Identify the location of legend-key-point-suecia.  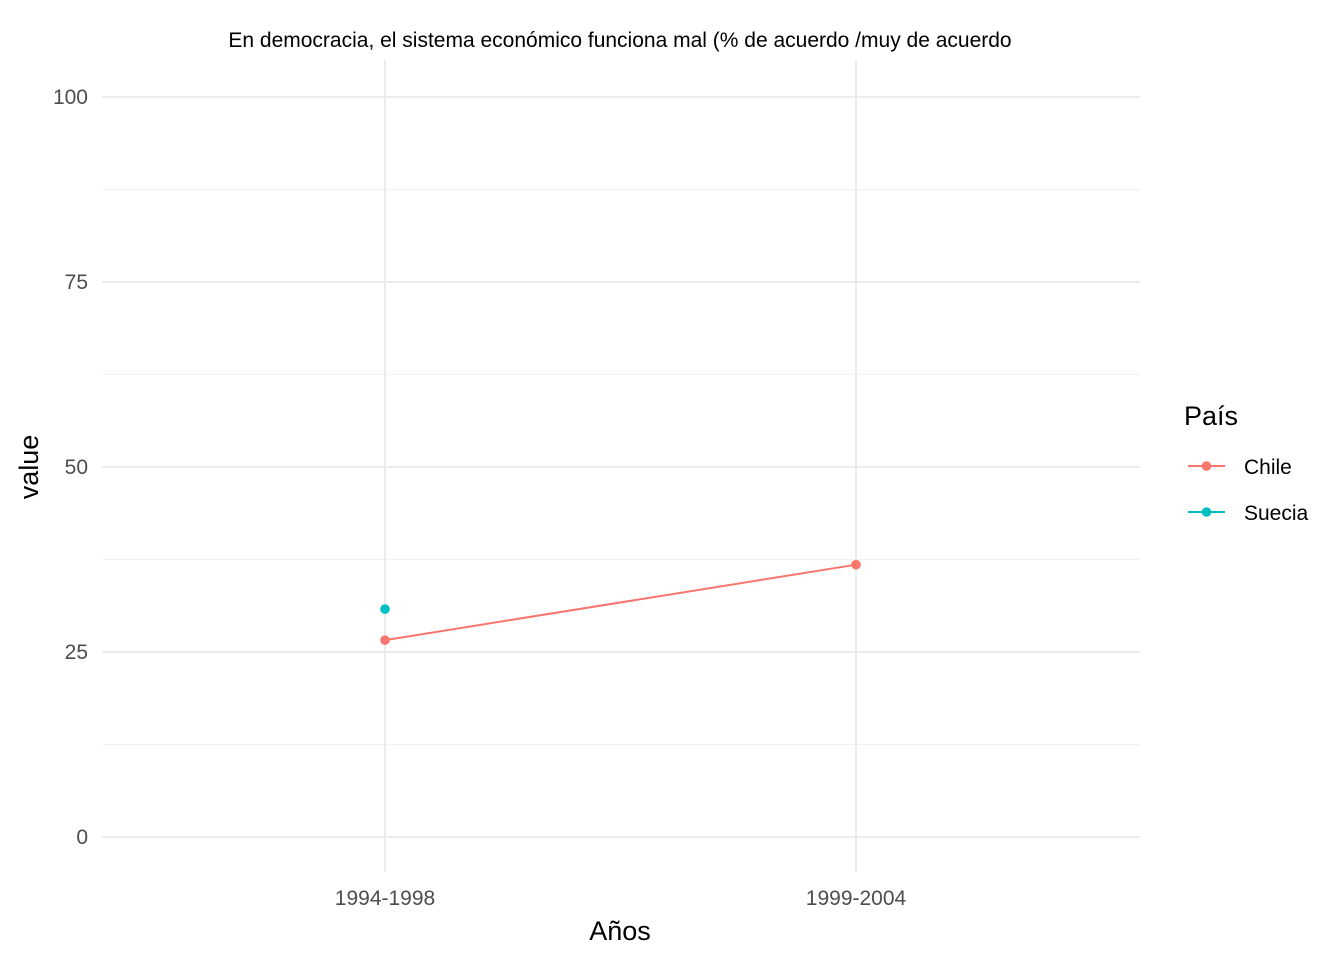
(1206, 512).